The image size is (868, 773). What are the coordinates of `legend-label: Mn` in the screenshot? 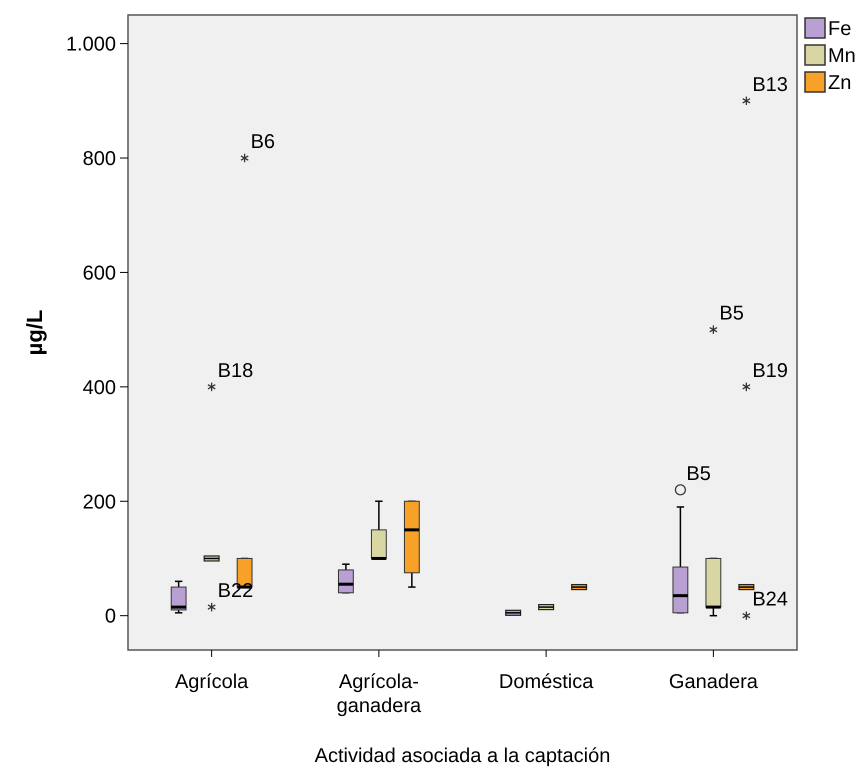 It's located at (842, 56).